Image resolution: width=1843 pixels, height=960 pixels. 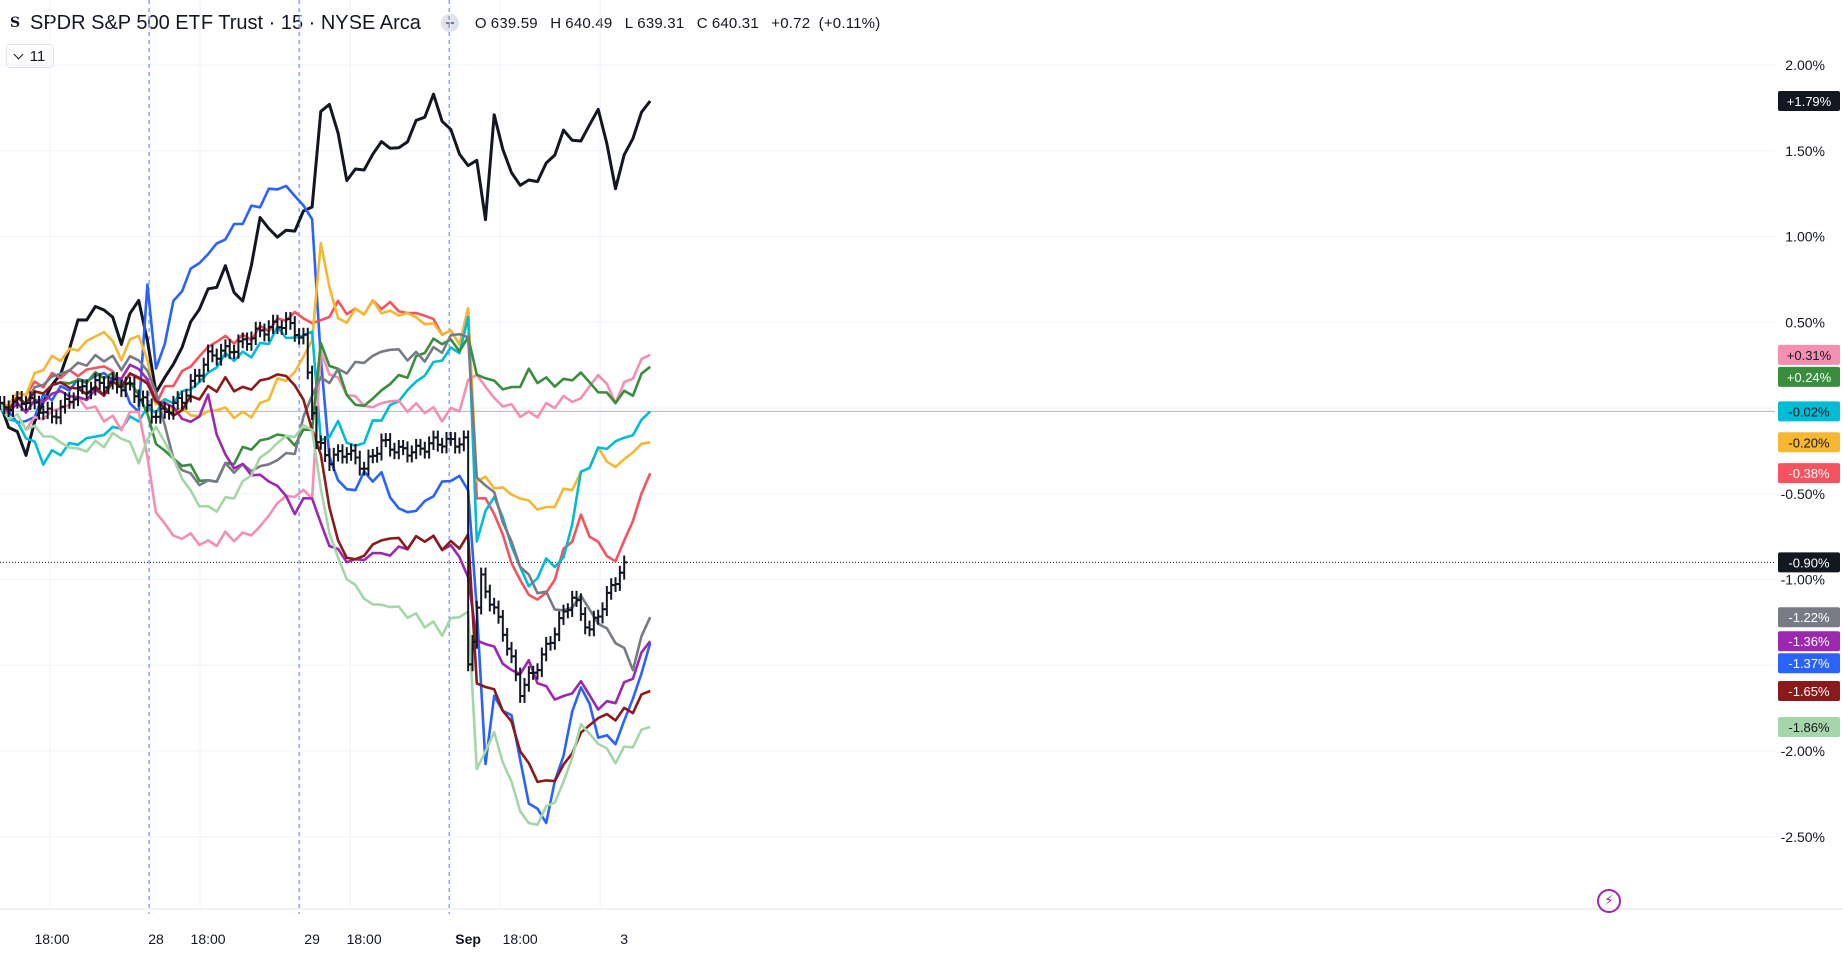 I want to click on y-tick-label: -2.00%, so click(x=1803, y=751).